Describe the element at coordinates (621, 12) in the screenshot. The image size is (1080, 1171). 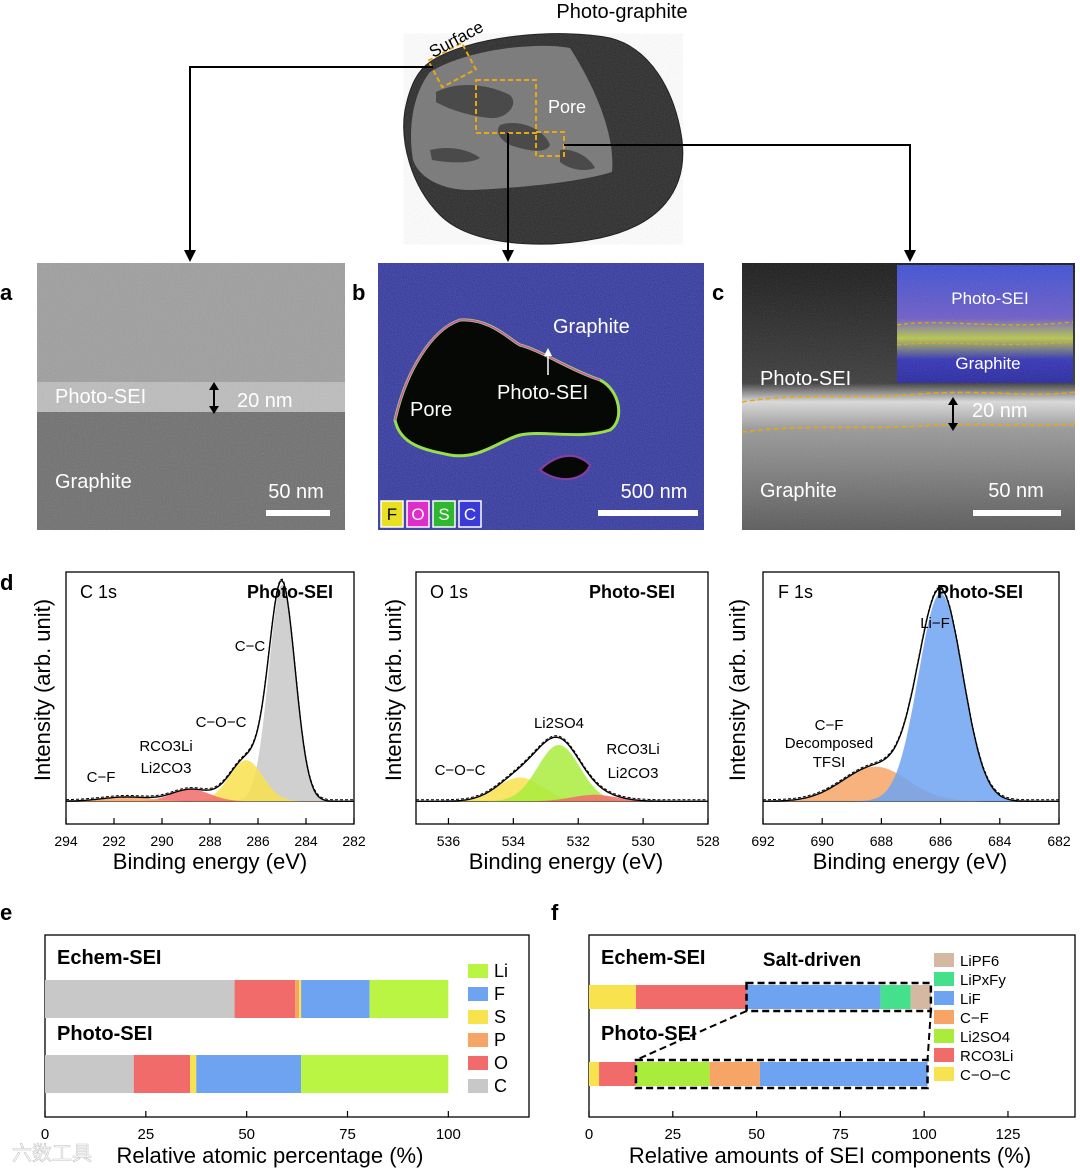
I see `particle-title: Photo-graphite` at that location.